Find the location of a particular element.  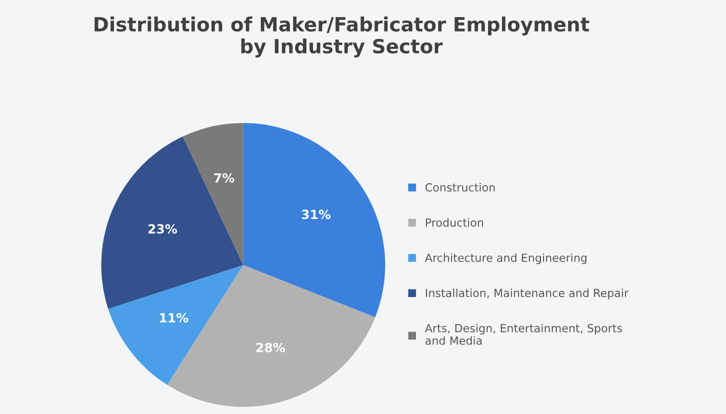

data-label: 28% is located at coordinates (270, 347).